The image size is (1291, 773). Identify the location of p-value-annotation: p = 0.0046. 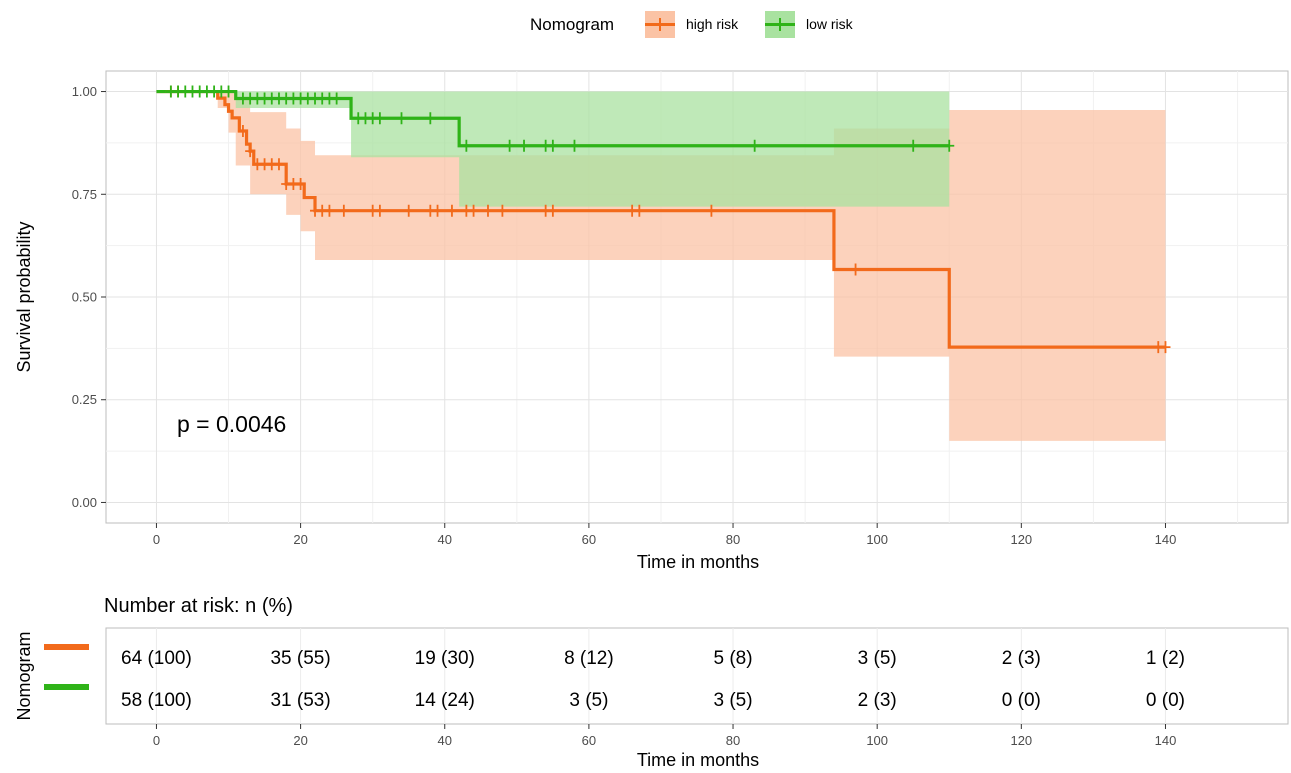
(231, 424).